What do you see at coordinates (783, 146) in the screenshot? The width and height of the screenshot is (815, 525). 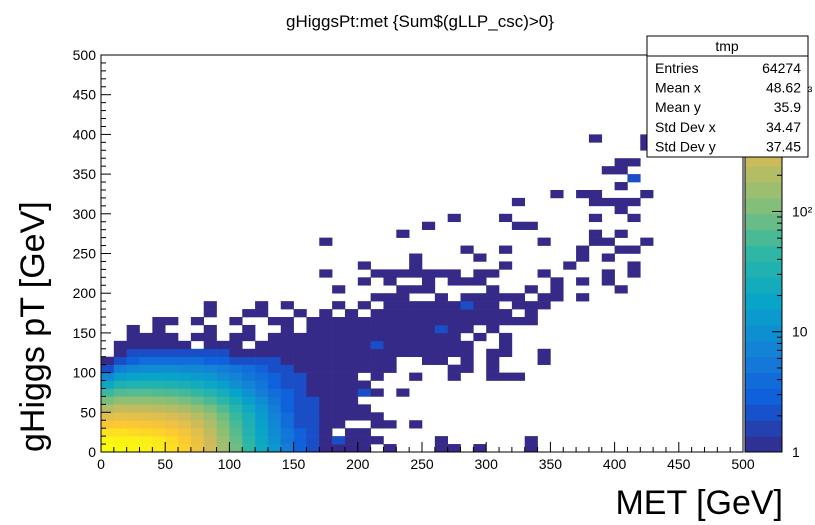 I see `stats-row-value: 37.45` at bounding box center [783, 146].